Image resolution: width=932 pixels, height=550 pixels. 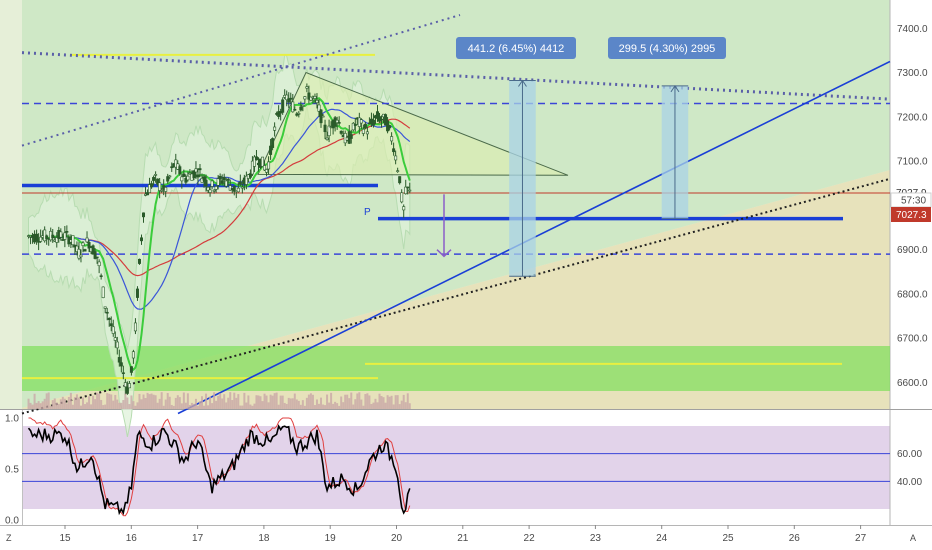 I want to click on time-tick-label: 26, so click(x=795, y=538).